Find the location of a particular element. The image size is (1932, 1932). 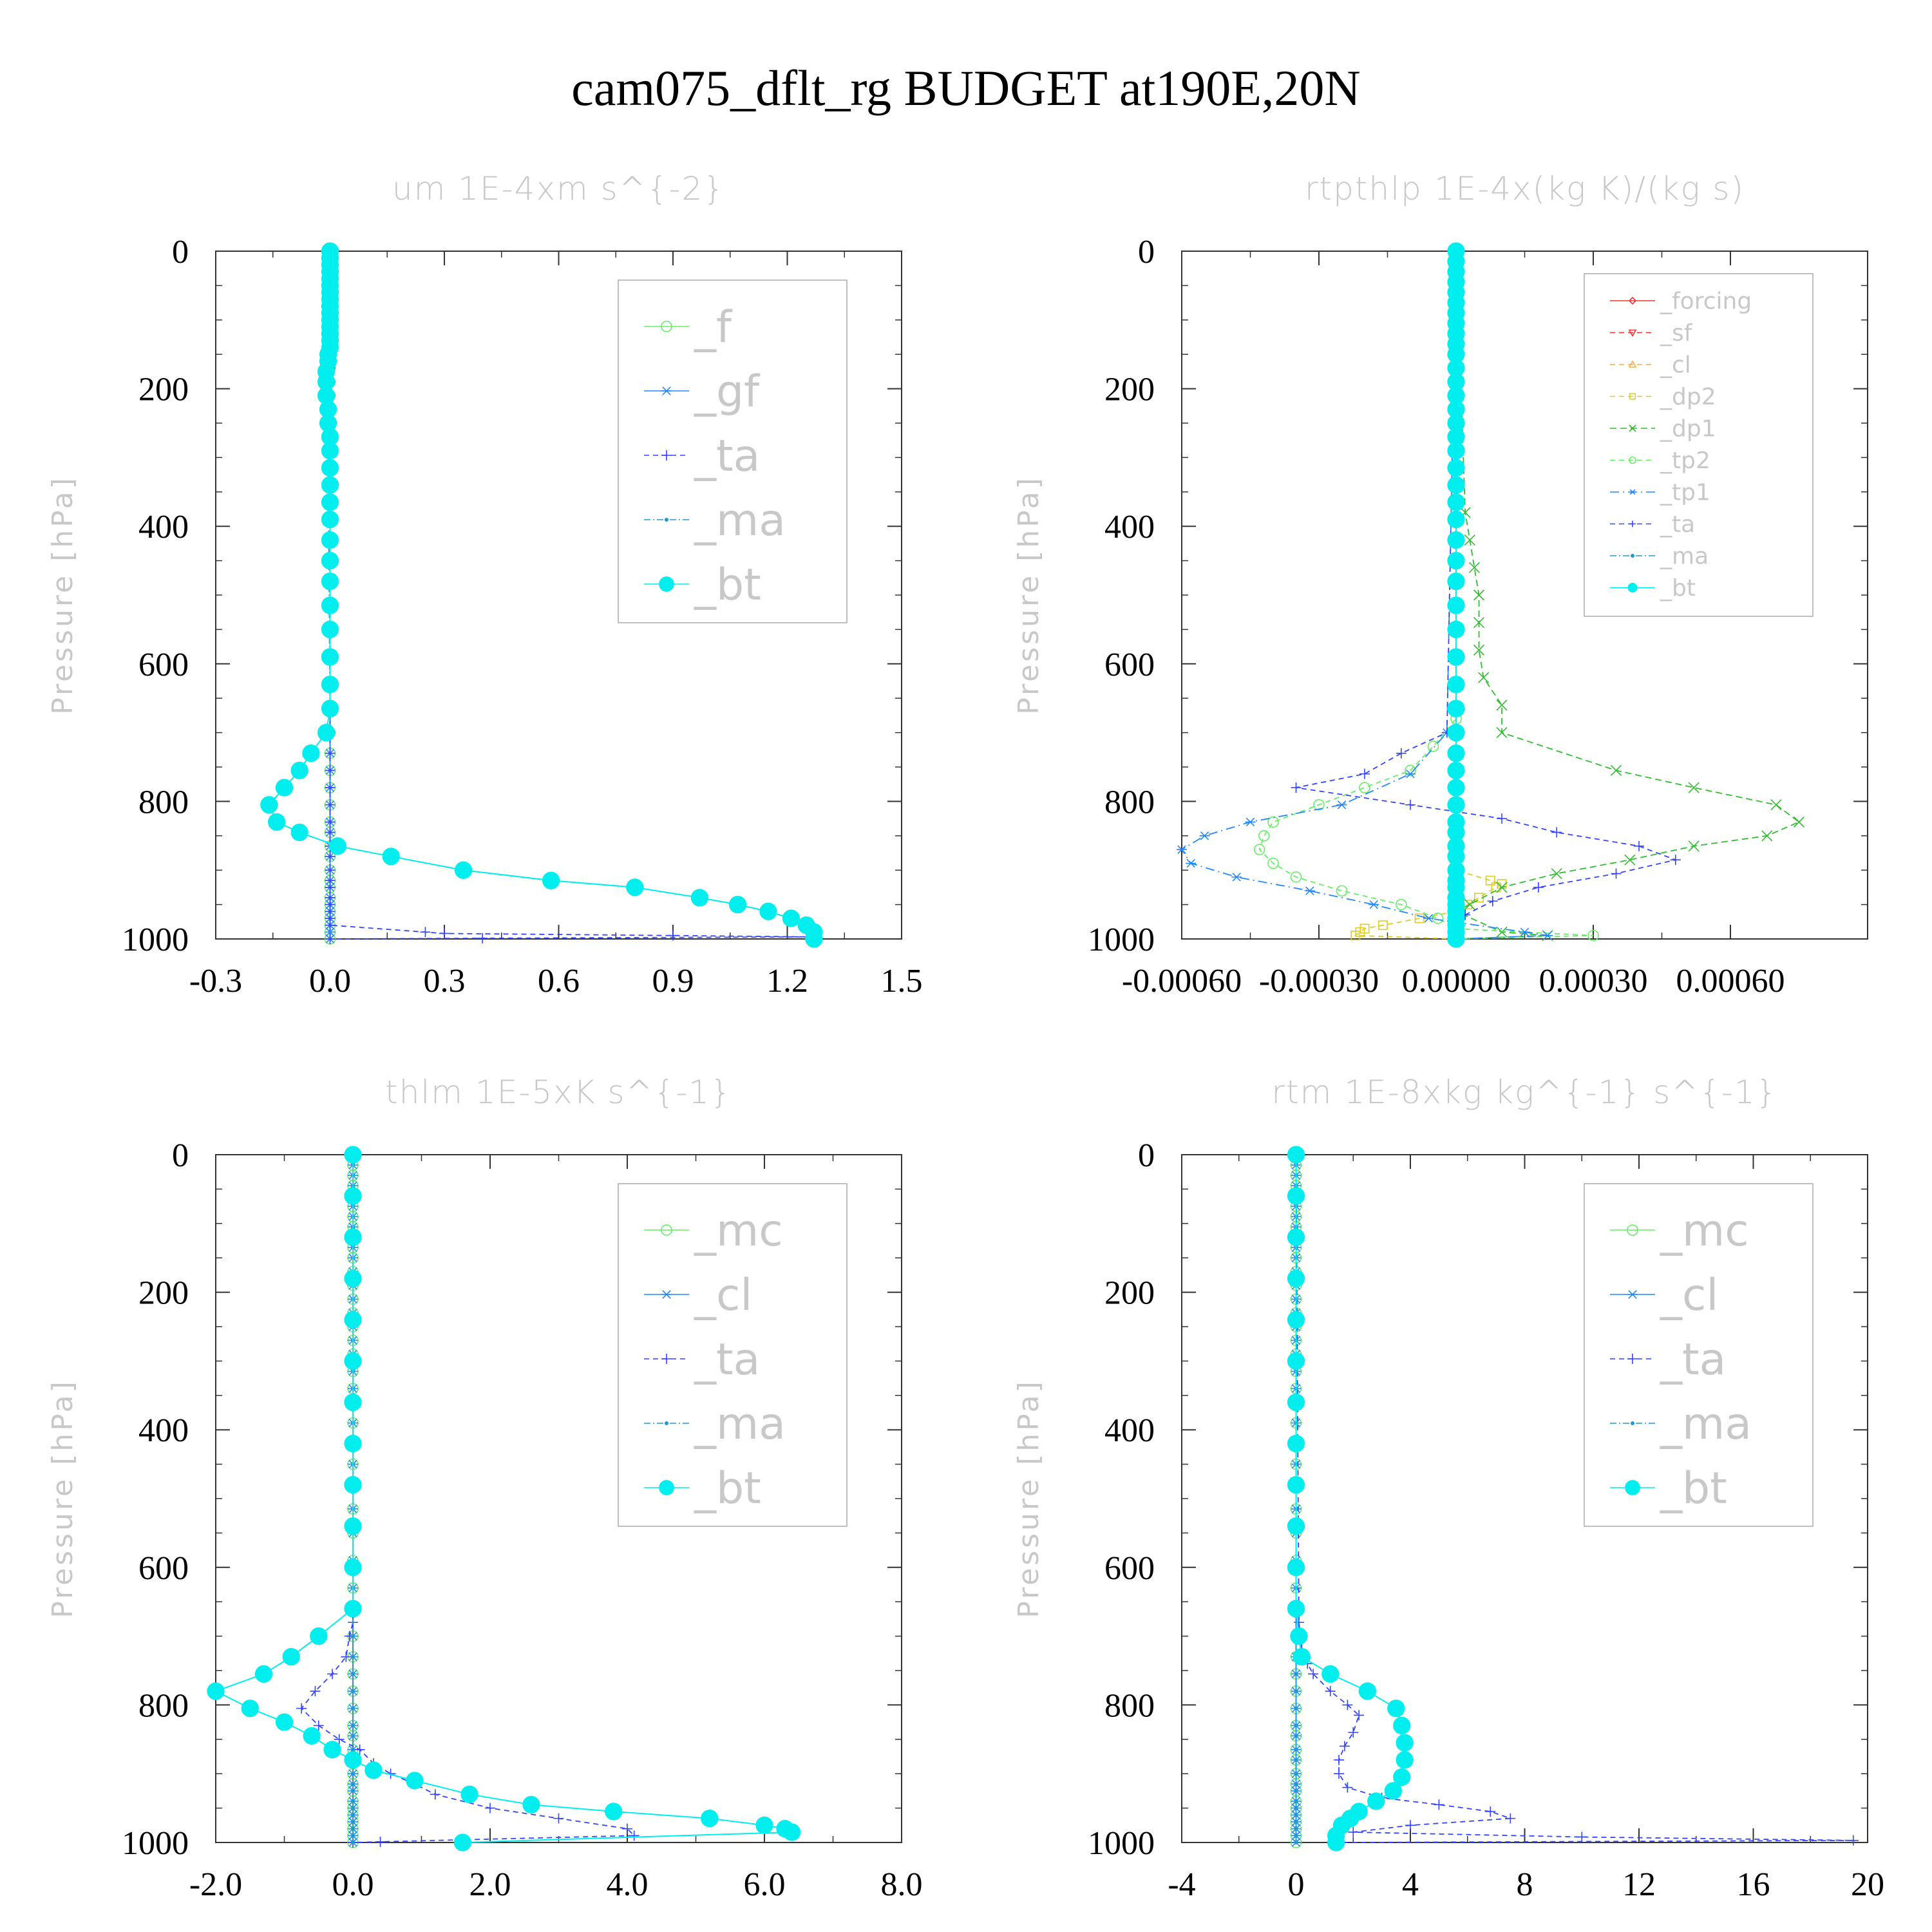

legend-item: _mc is located at coordinates (714, 1231).